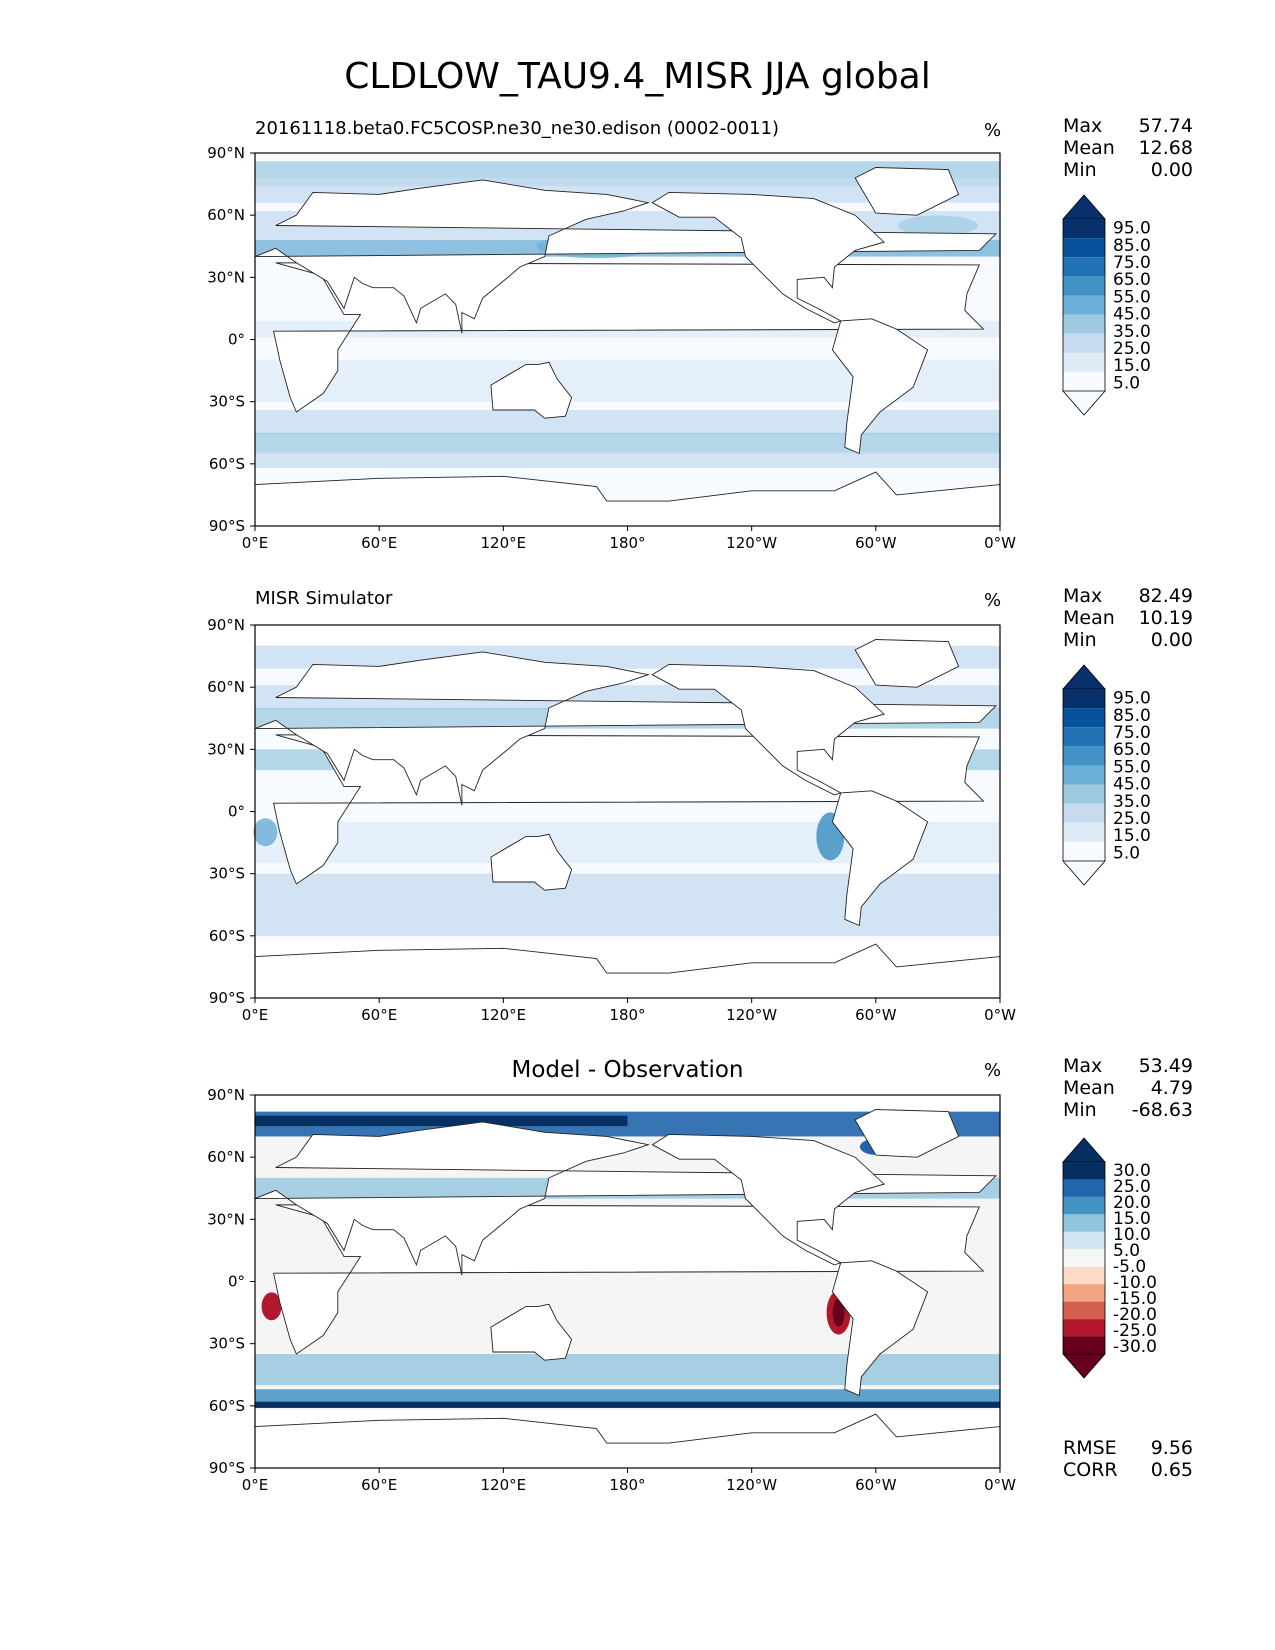 The height and width of the screenshot is (1650, 1275). I want to click on colorbar-tick-label: 85.0, so click(1132, 246).